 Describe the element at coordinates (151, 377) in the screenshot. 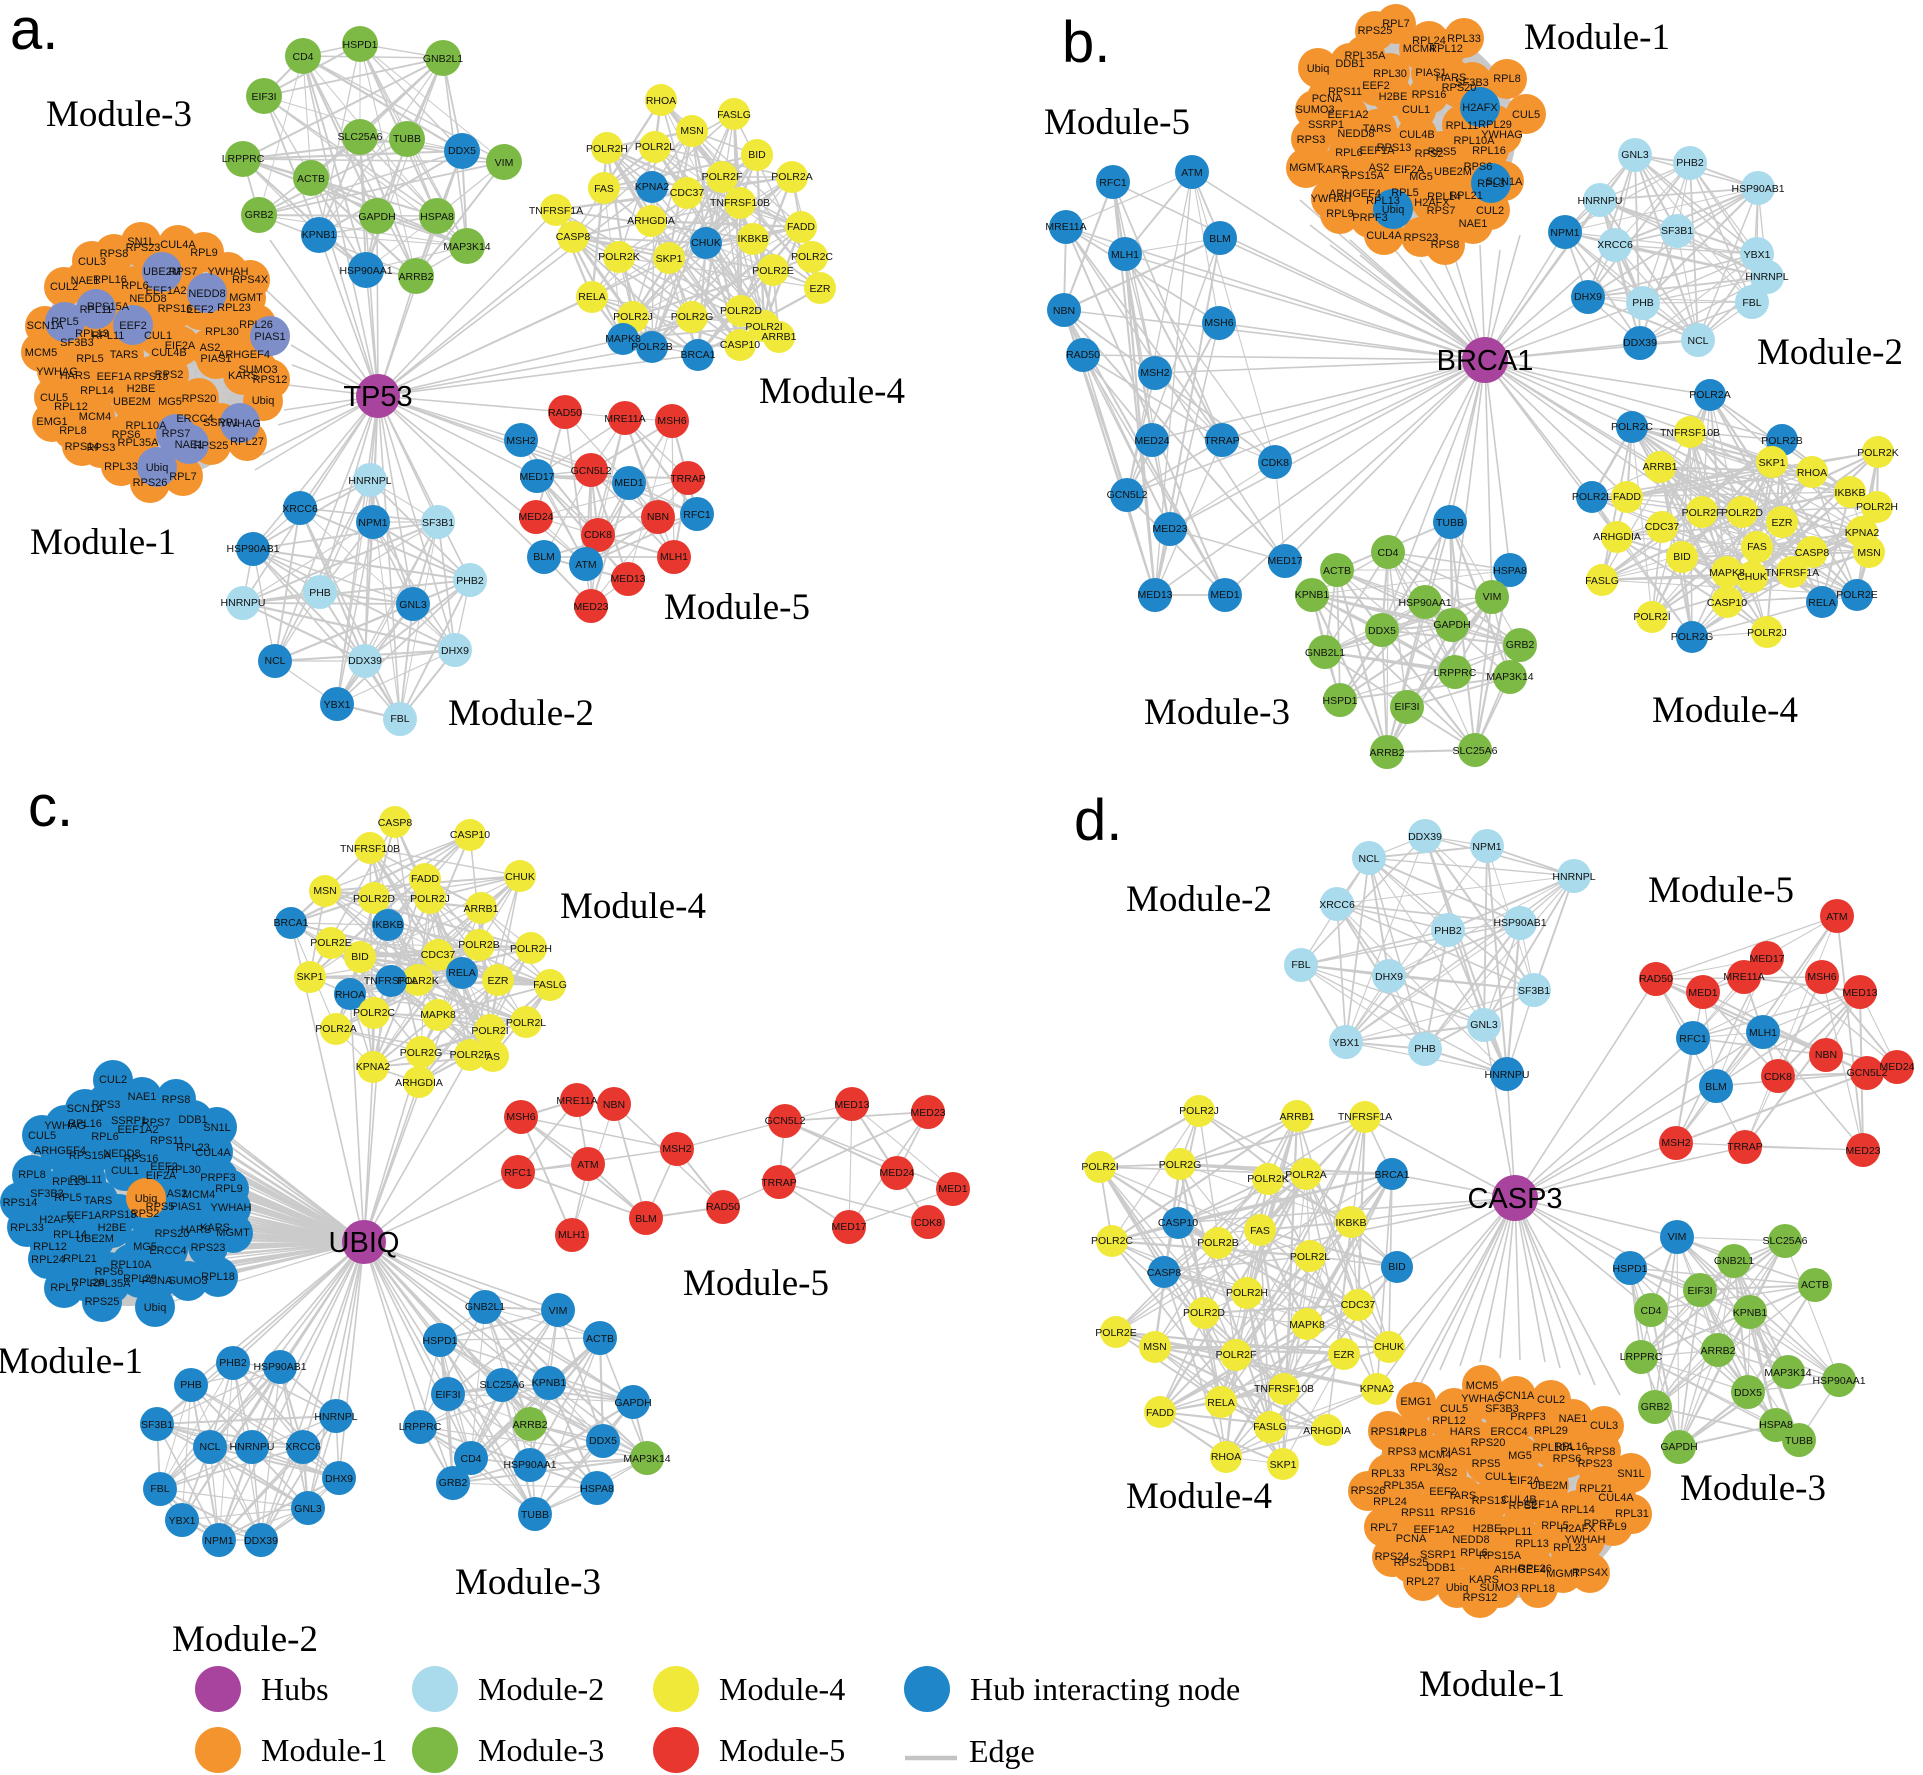

I see `svg-text: RPS13` at that location.